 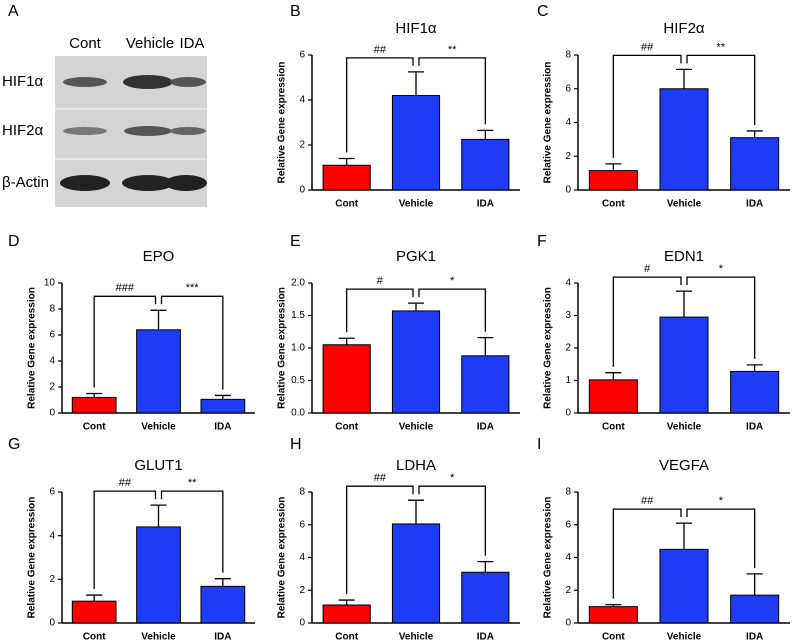 I want to click on y-tick-label: 1.0, so click(x=298, y=348).